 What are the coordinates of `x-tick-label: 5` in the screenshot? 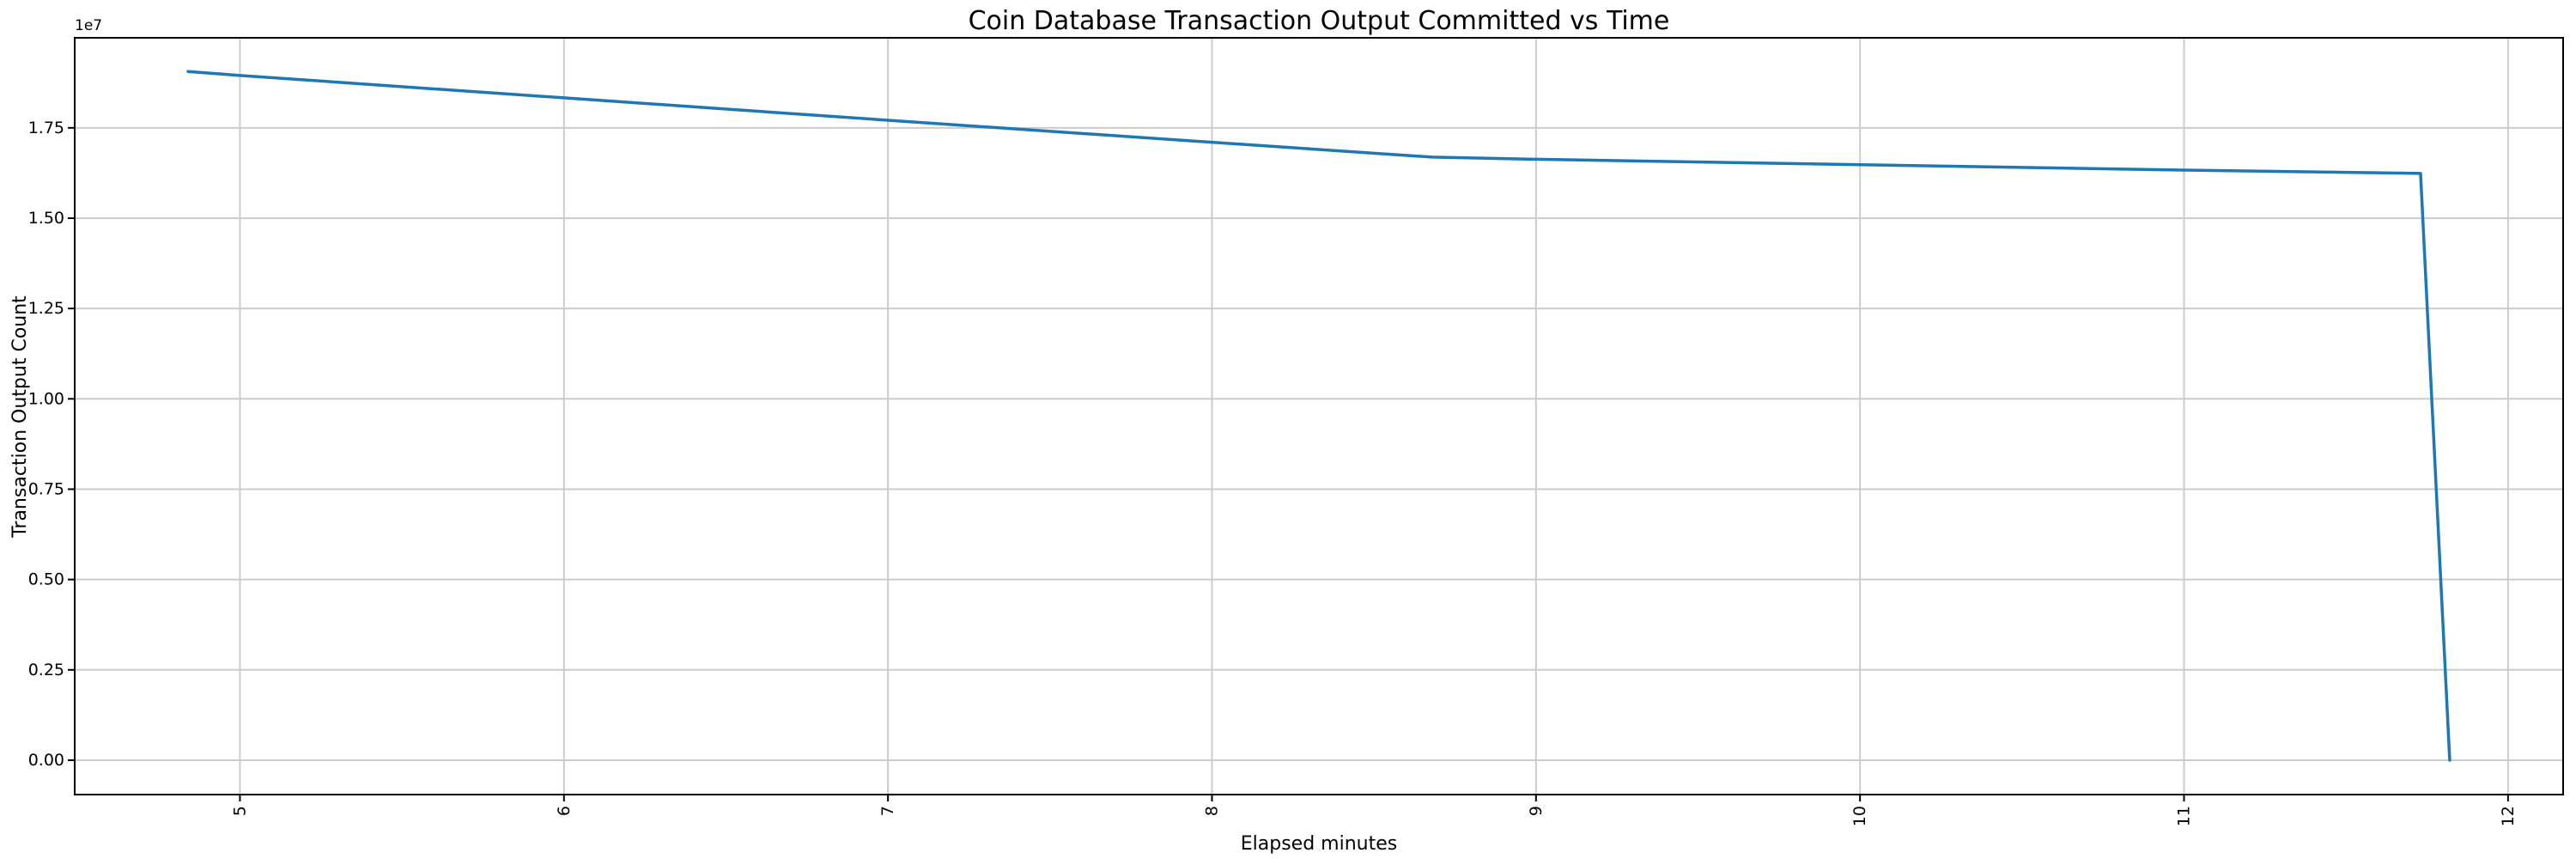 It's located at (240, 811).